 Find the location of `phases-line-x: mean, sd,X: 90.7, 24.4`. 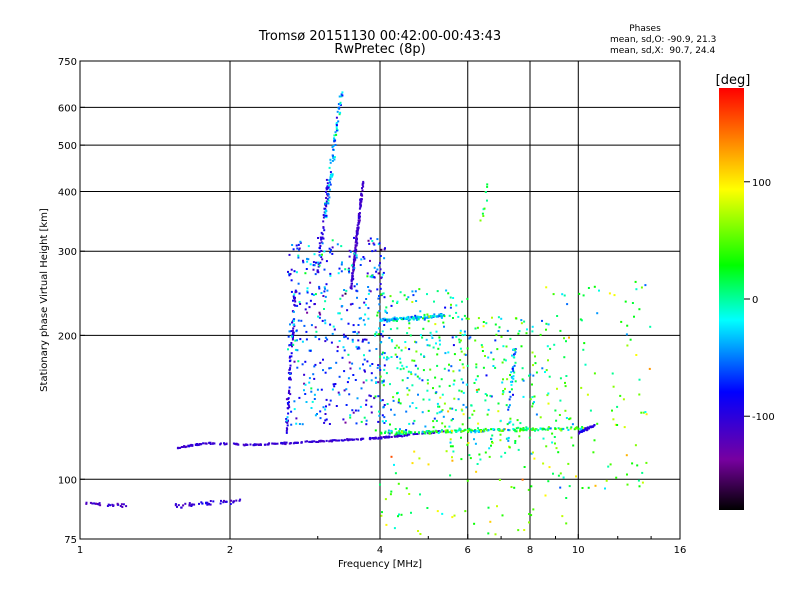

phases-line-x: mean, sd,X: 90.7, 24.4 is located at coordinates (663, 51).